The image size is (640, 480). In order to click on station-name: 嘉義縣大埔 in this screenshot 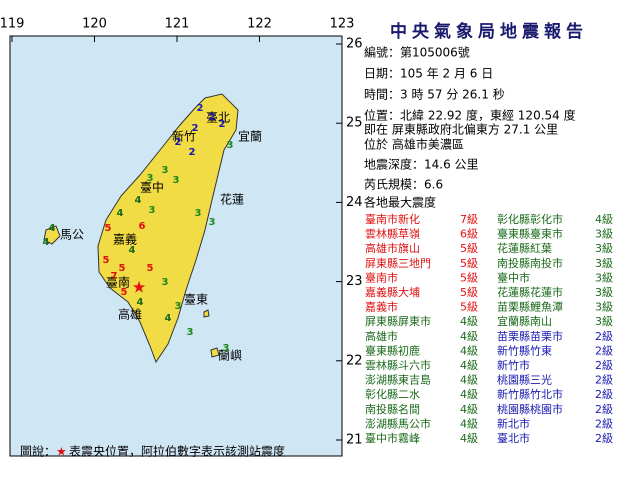, I will do `click(392, 292)`.